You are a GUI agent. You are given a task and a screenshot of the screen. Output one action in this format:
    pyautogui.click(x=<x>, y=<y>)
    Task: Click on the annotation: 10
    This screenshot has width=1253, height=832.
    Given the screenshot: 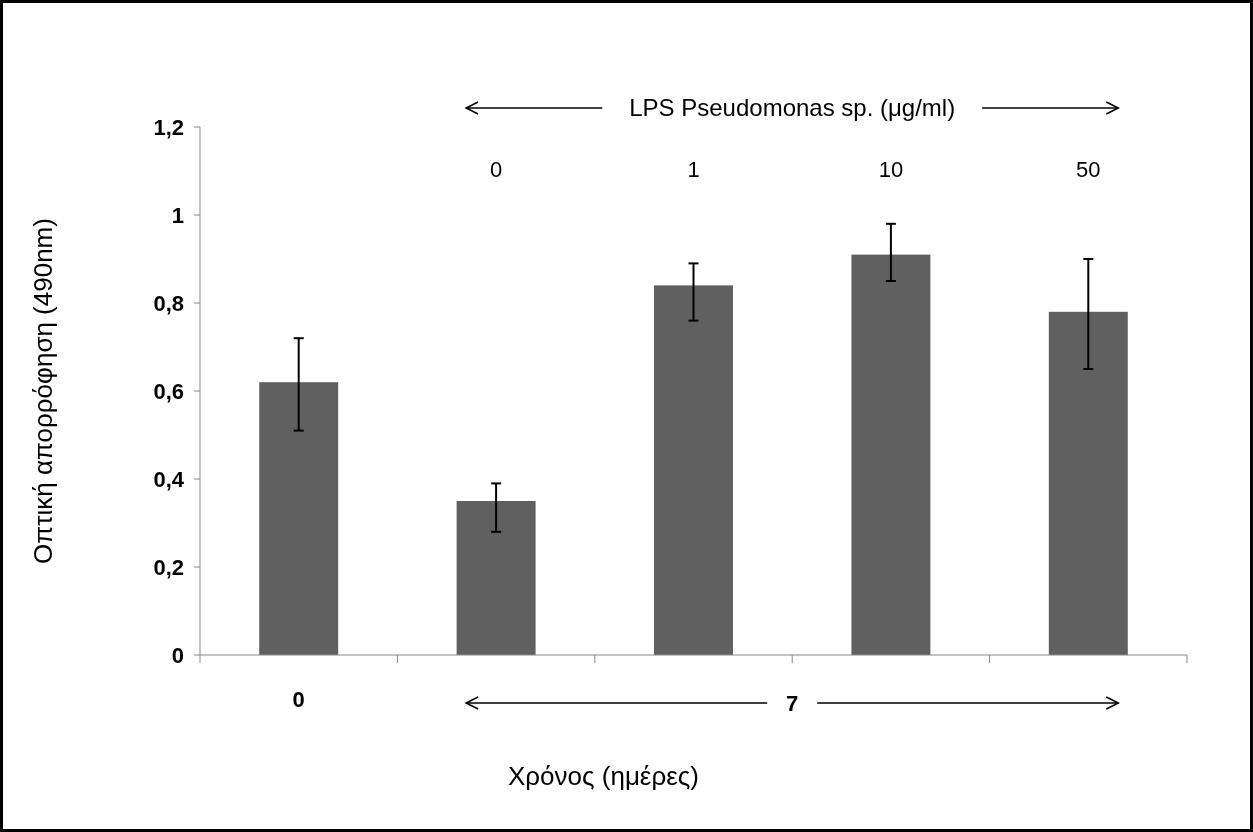 What is the action you would take?
    pyautogui.click(x=891, y=169)
    